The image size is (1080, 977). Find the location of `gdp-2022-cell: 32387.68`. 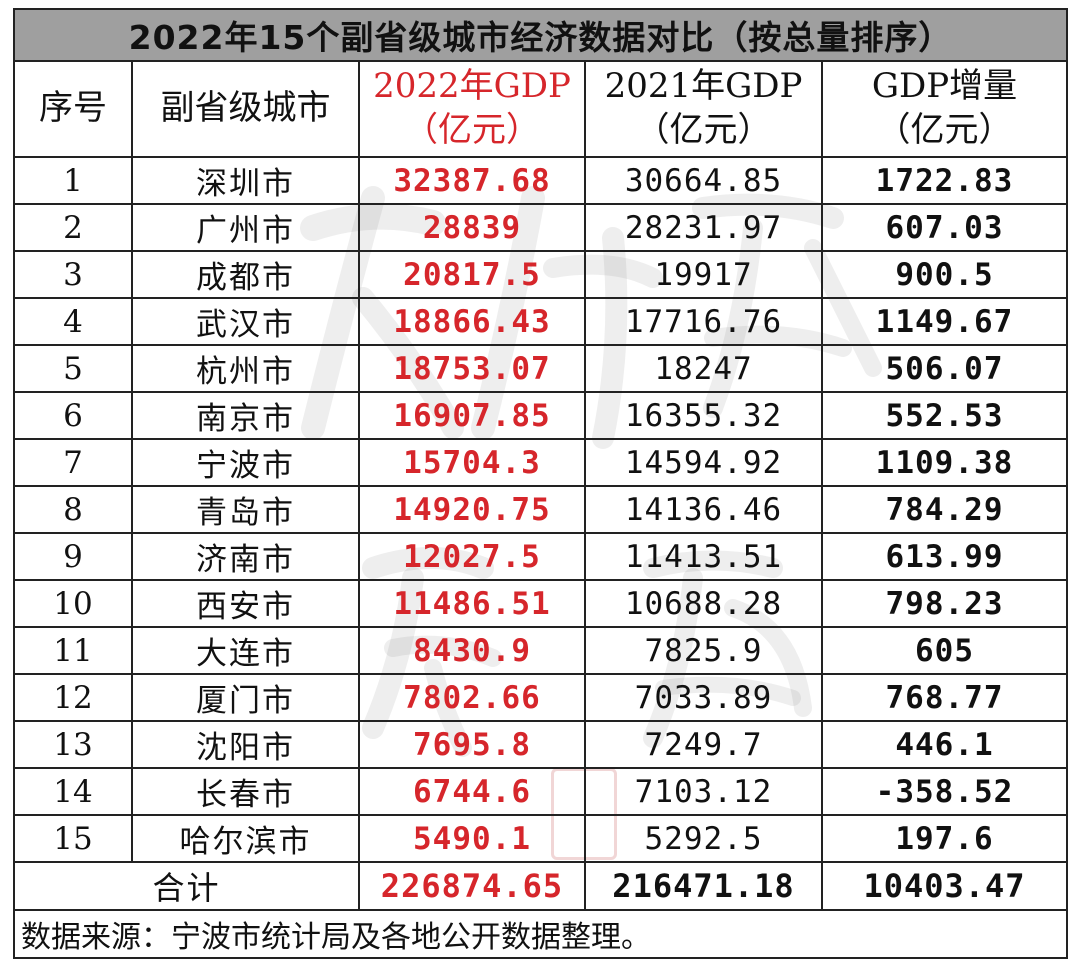

gdp-2022-cell: 32387.68 is located at coordinates (472, 180).